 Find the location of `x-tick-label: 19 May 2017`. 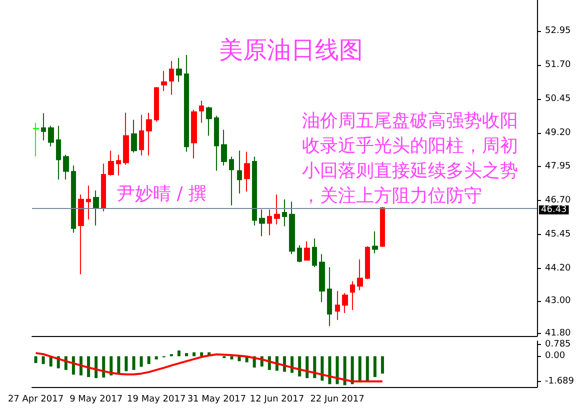

x-tick-label: 19 May 2017 is located at coordinates (156, 399).